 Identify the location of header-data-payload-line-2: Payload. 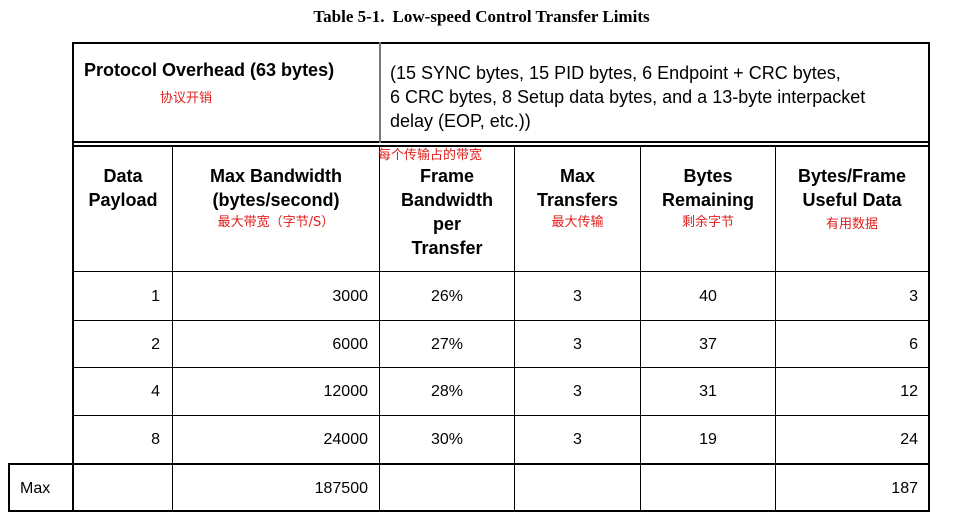
(123, 200).